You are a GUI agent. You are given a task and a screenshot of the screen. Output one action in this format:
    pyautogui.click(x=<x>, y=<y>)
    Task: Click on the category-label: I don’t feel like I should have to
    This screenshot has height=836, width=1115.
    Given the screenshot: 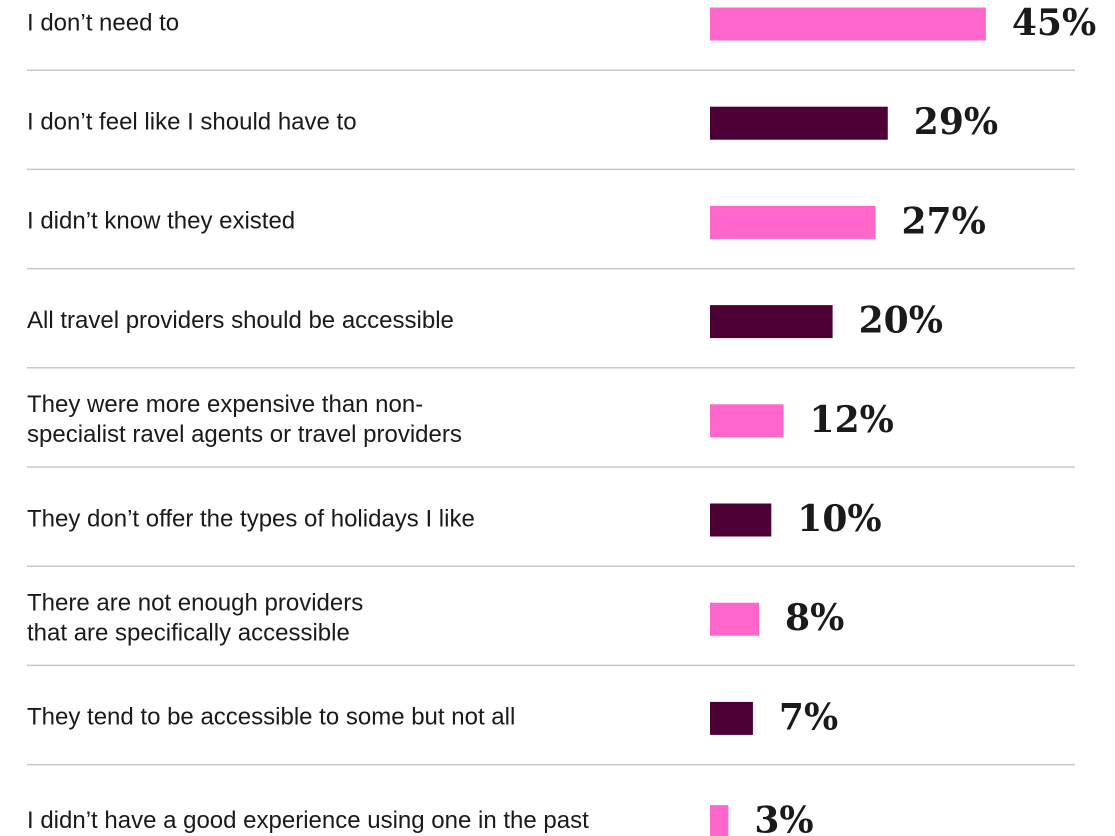 What is the action you would take?
    pyautogui.click(x=192, y=122)
    